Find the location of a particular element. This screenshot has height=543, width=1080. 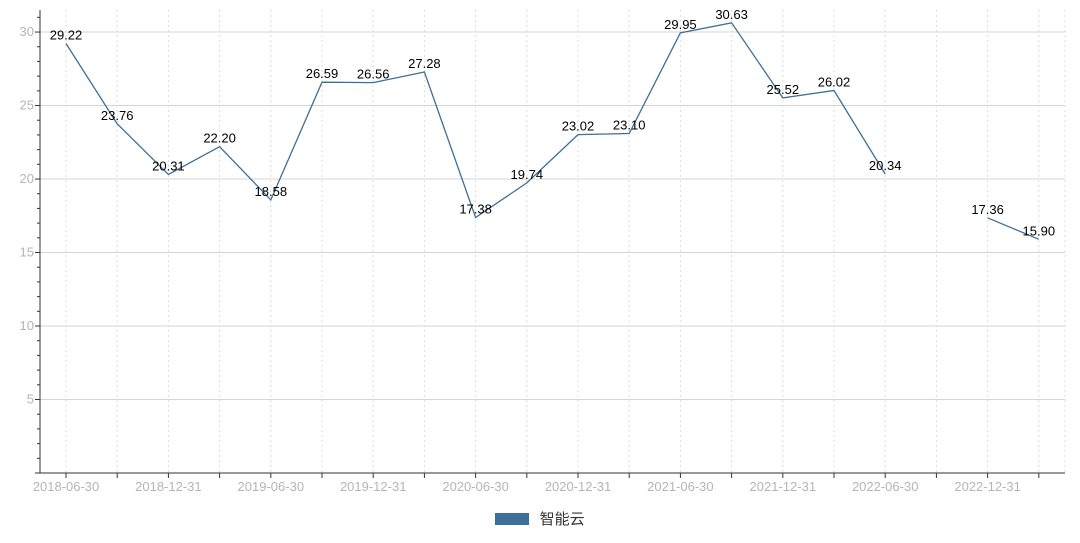

data-label: 29.95 is located at coordinates (680, 24).